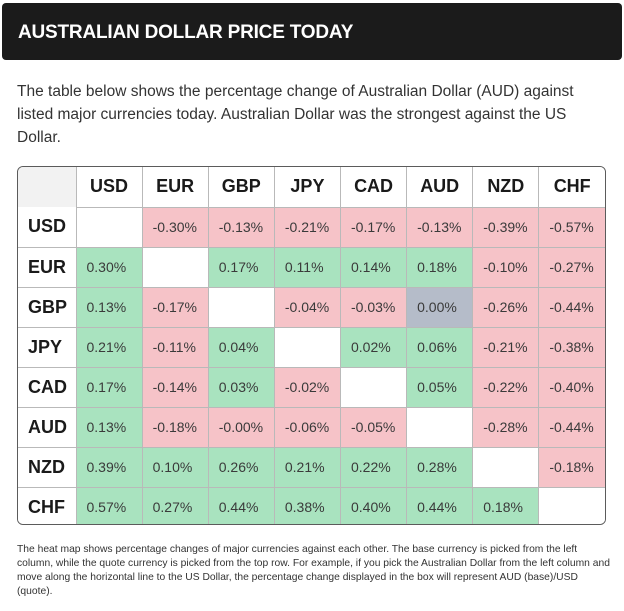  Describe the element at coordinates (440, 467) in the screenshot. I see `heatmap-cell-nzd-aud: 0.28%` at that location.